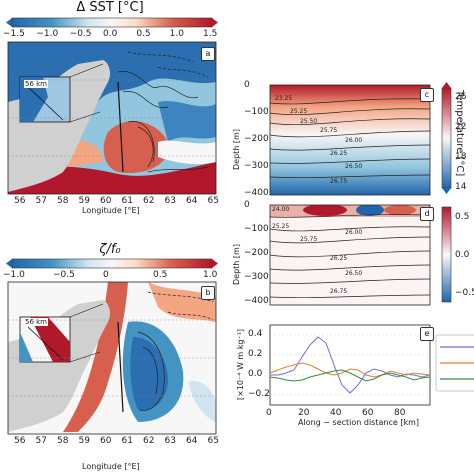  Describe the element at coordinates (80, 34) in the screenshot. I see `colorbar-a-tick: −0.5` at that location.